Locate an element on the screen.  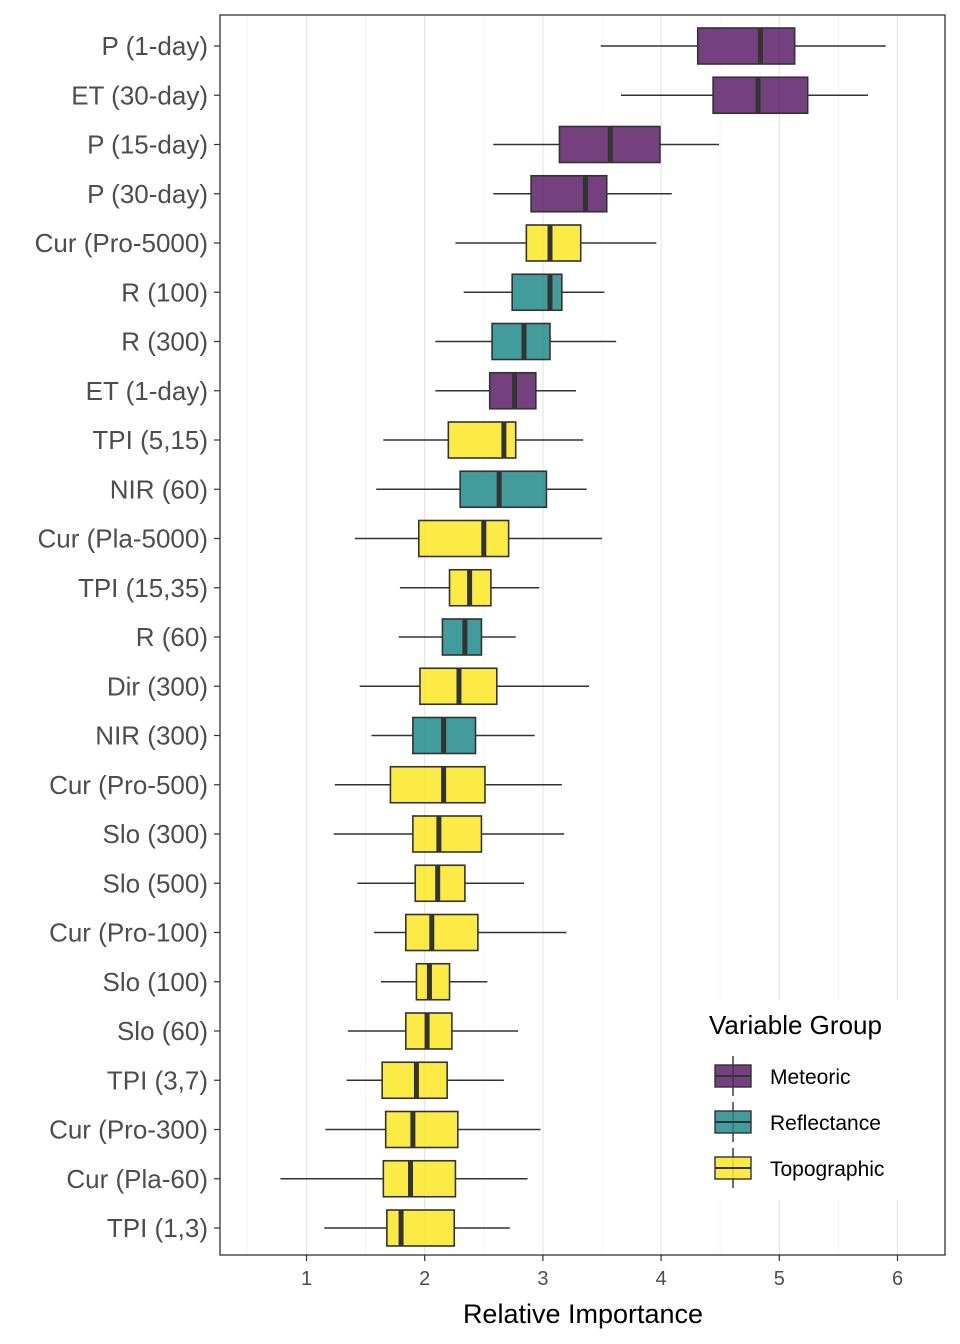
y-tick-label: Slo (100) is located at coordinates (156, 982).